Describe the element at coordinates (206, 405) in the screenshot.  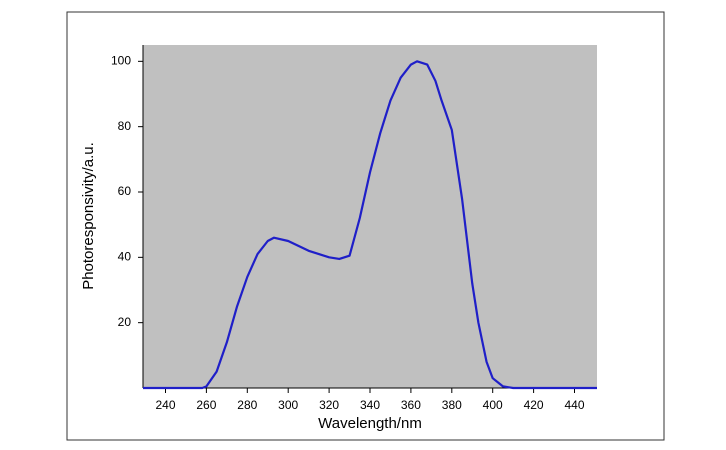
I see `x-tick-label: 260` at that location.